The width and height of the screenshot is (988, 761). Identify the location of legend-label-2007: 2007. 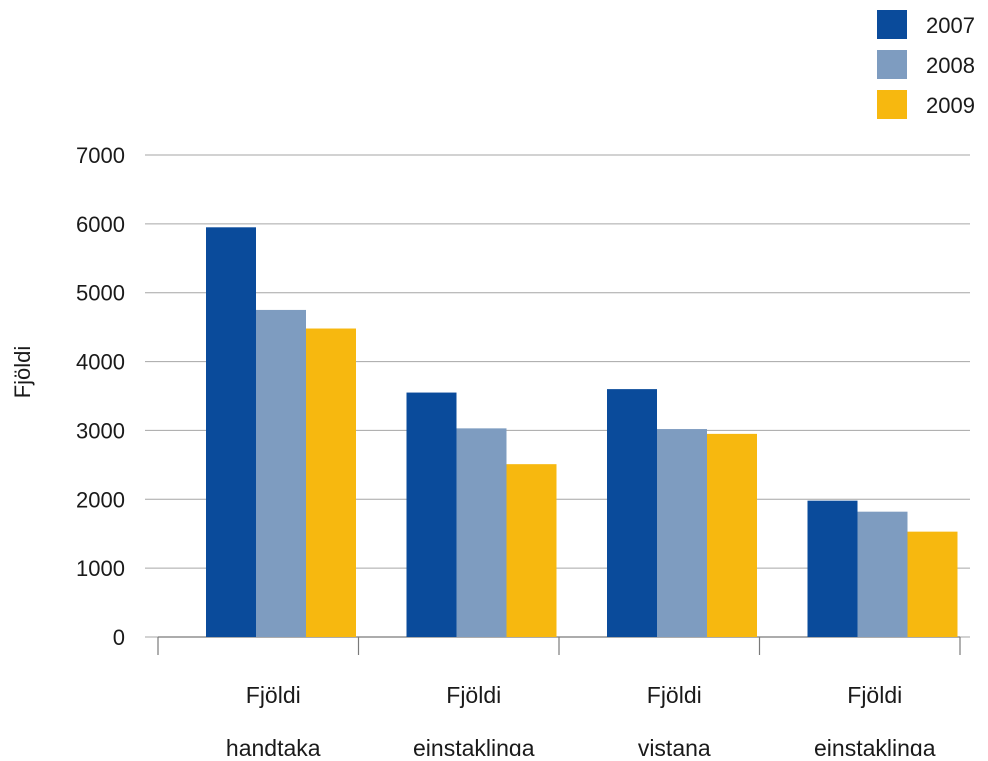
(950, 25).